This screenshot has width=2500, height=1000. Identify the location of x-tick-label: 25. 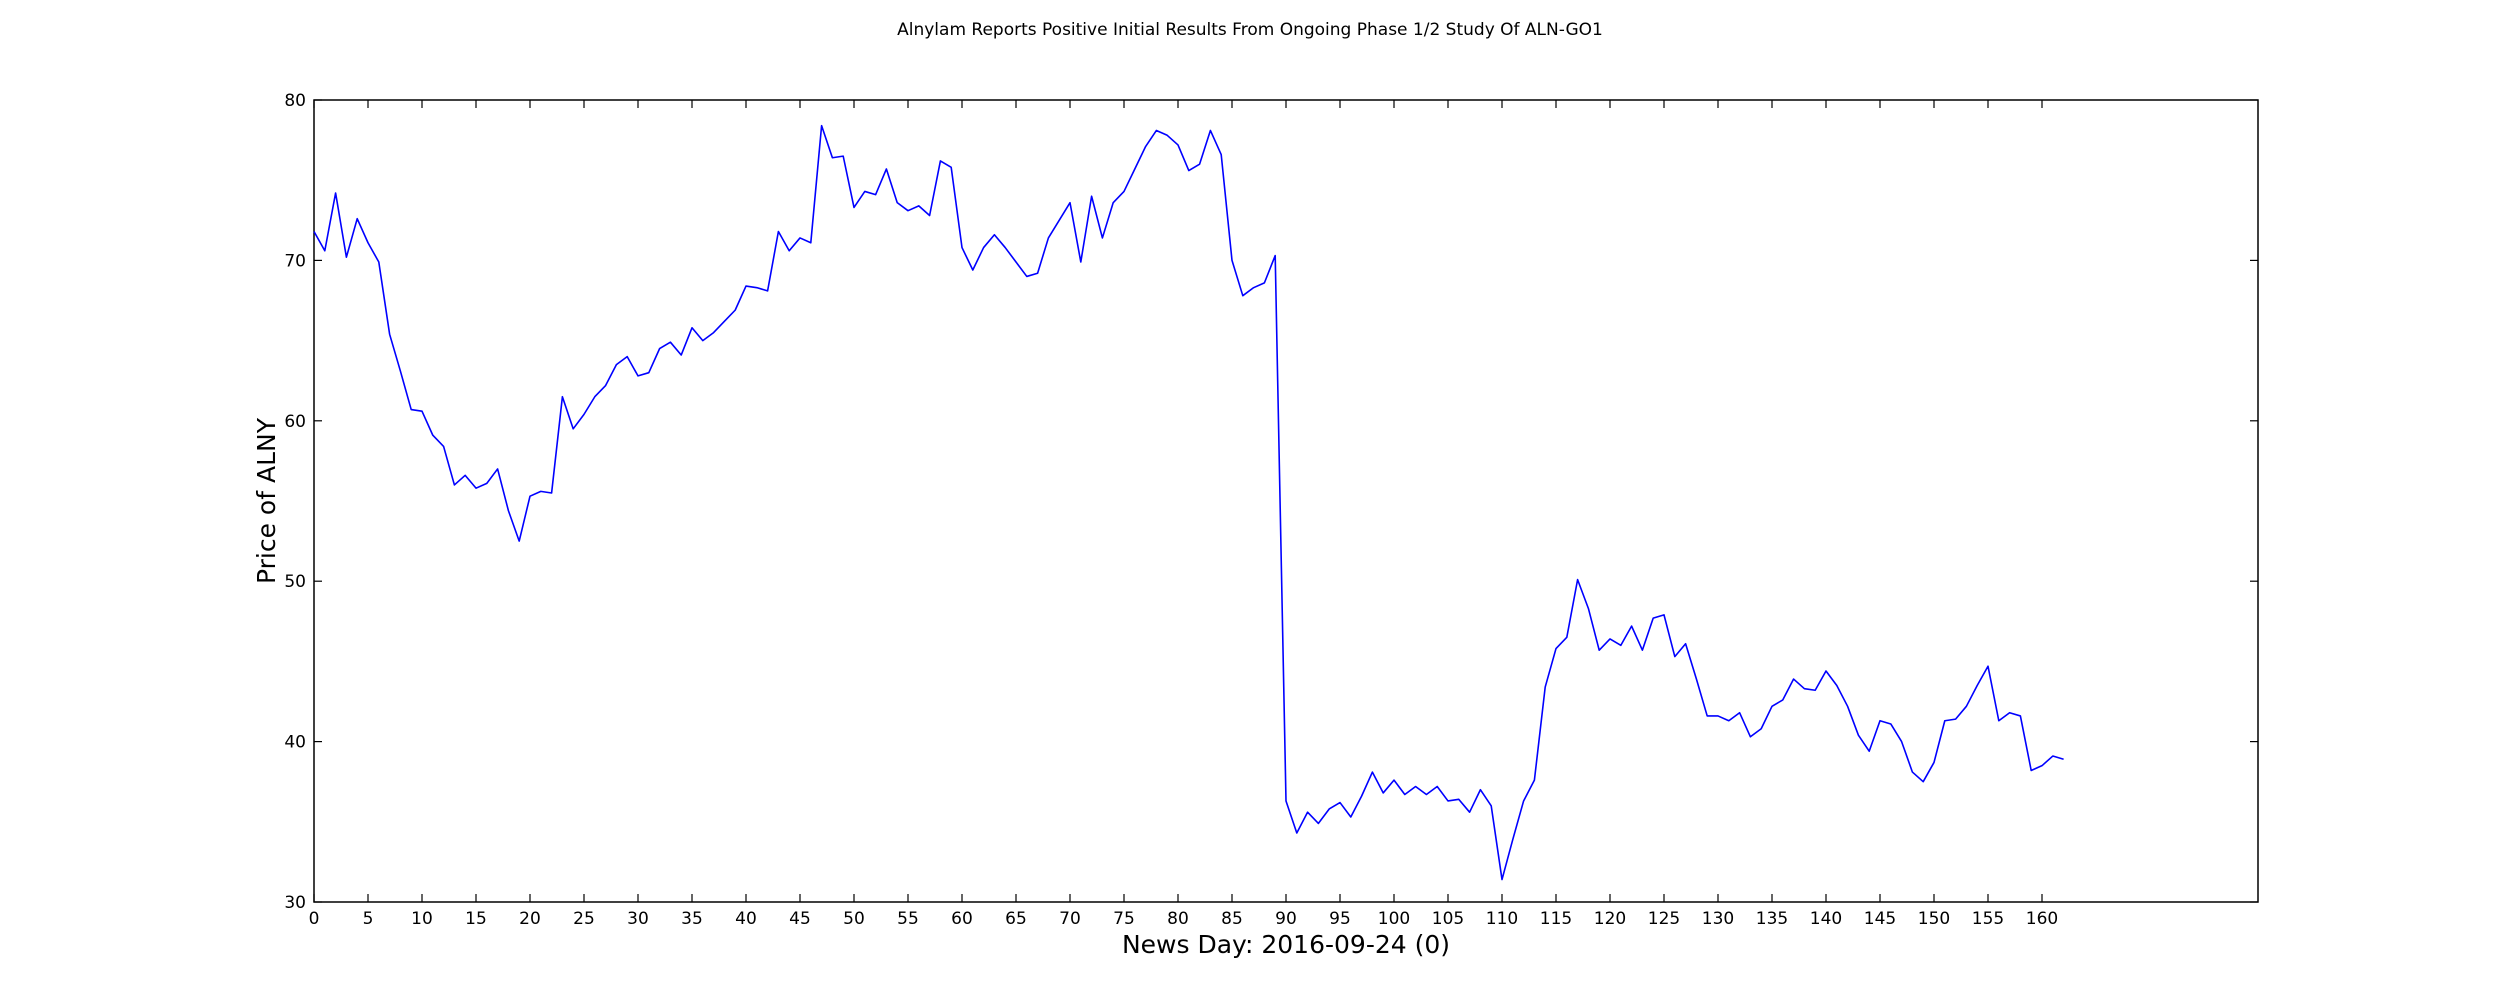
(584, 919).